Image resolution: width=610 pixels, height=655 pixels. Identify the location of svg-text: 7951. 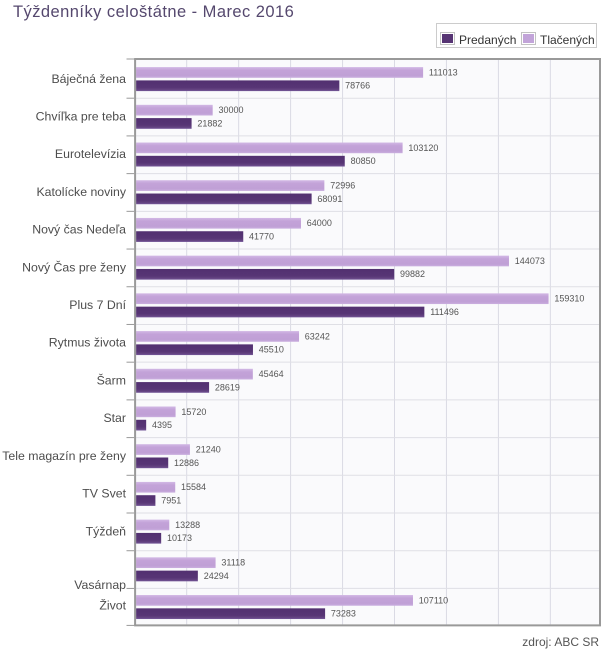
(171, 501).